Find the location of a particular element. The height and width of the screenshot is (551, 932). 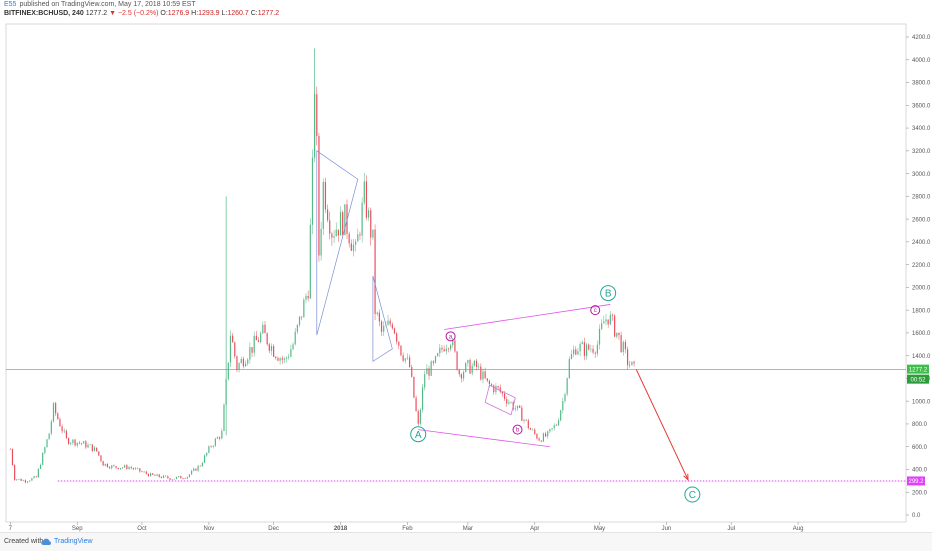

x-tick-label: Oct is located at coordinates (142, 529).